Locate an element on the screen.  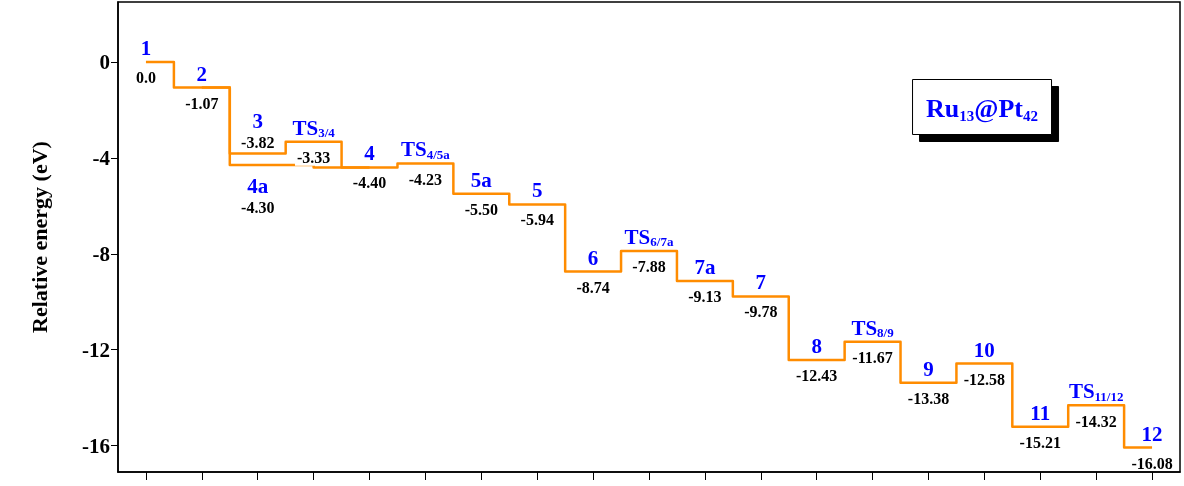
x-tick-label: 6 is located at coordinates (593, 257).